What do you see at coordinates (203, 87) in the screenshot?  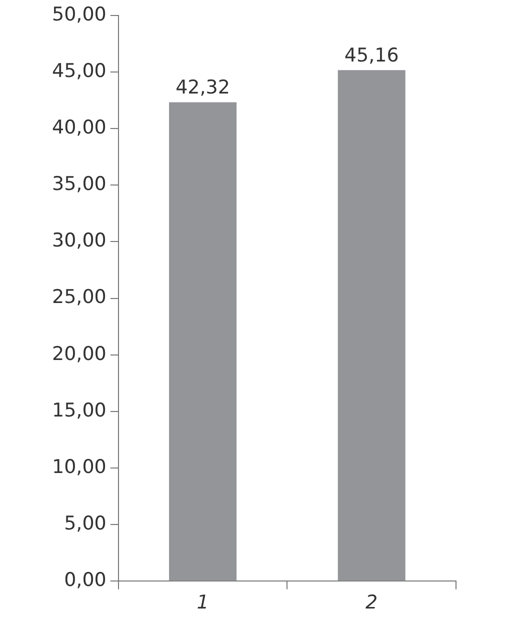 I see `data-label: 42,32` at bounding box center [203, 87].